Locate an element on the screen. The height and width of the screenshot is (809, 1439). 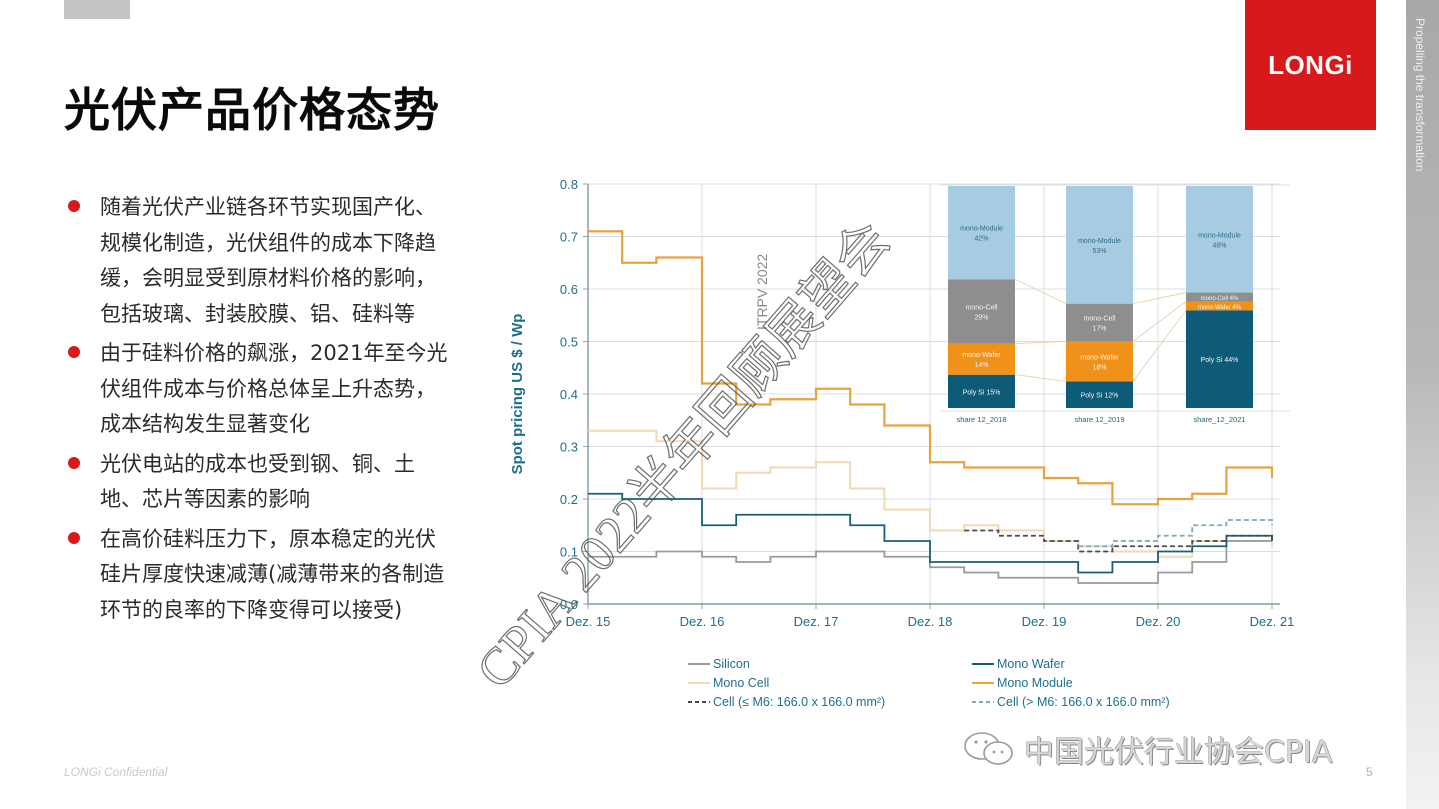
y-tick-label: 0.4 is located at coordinates (569, 394).